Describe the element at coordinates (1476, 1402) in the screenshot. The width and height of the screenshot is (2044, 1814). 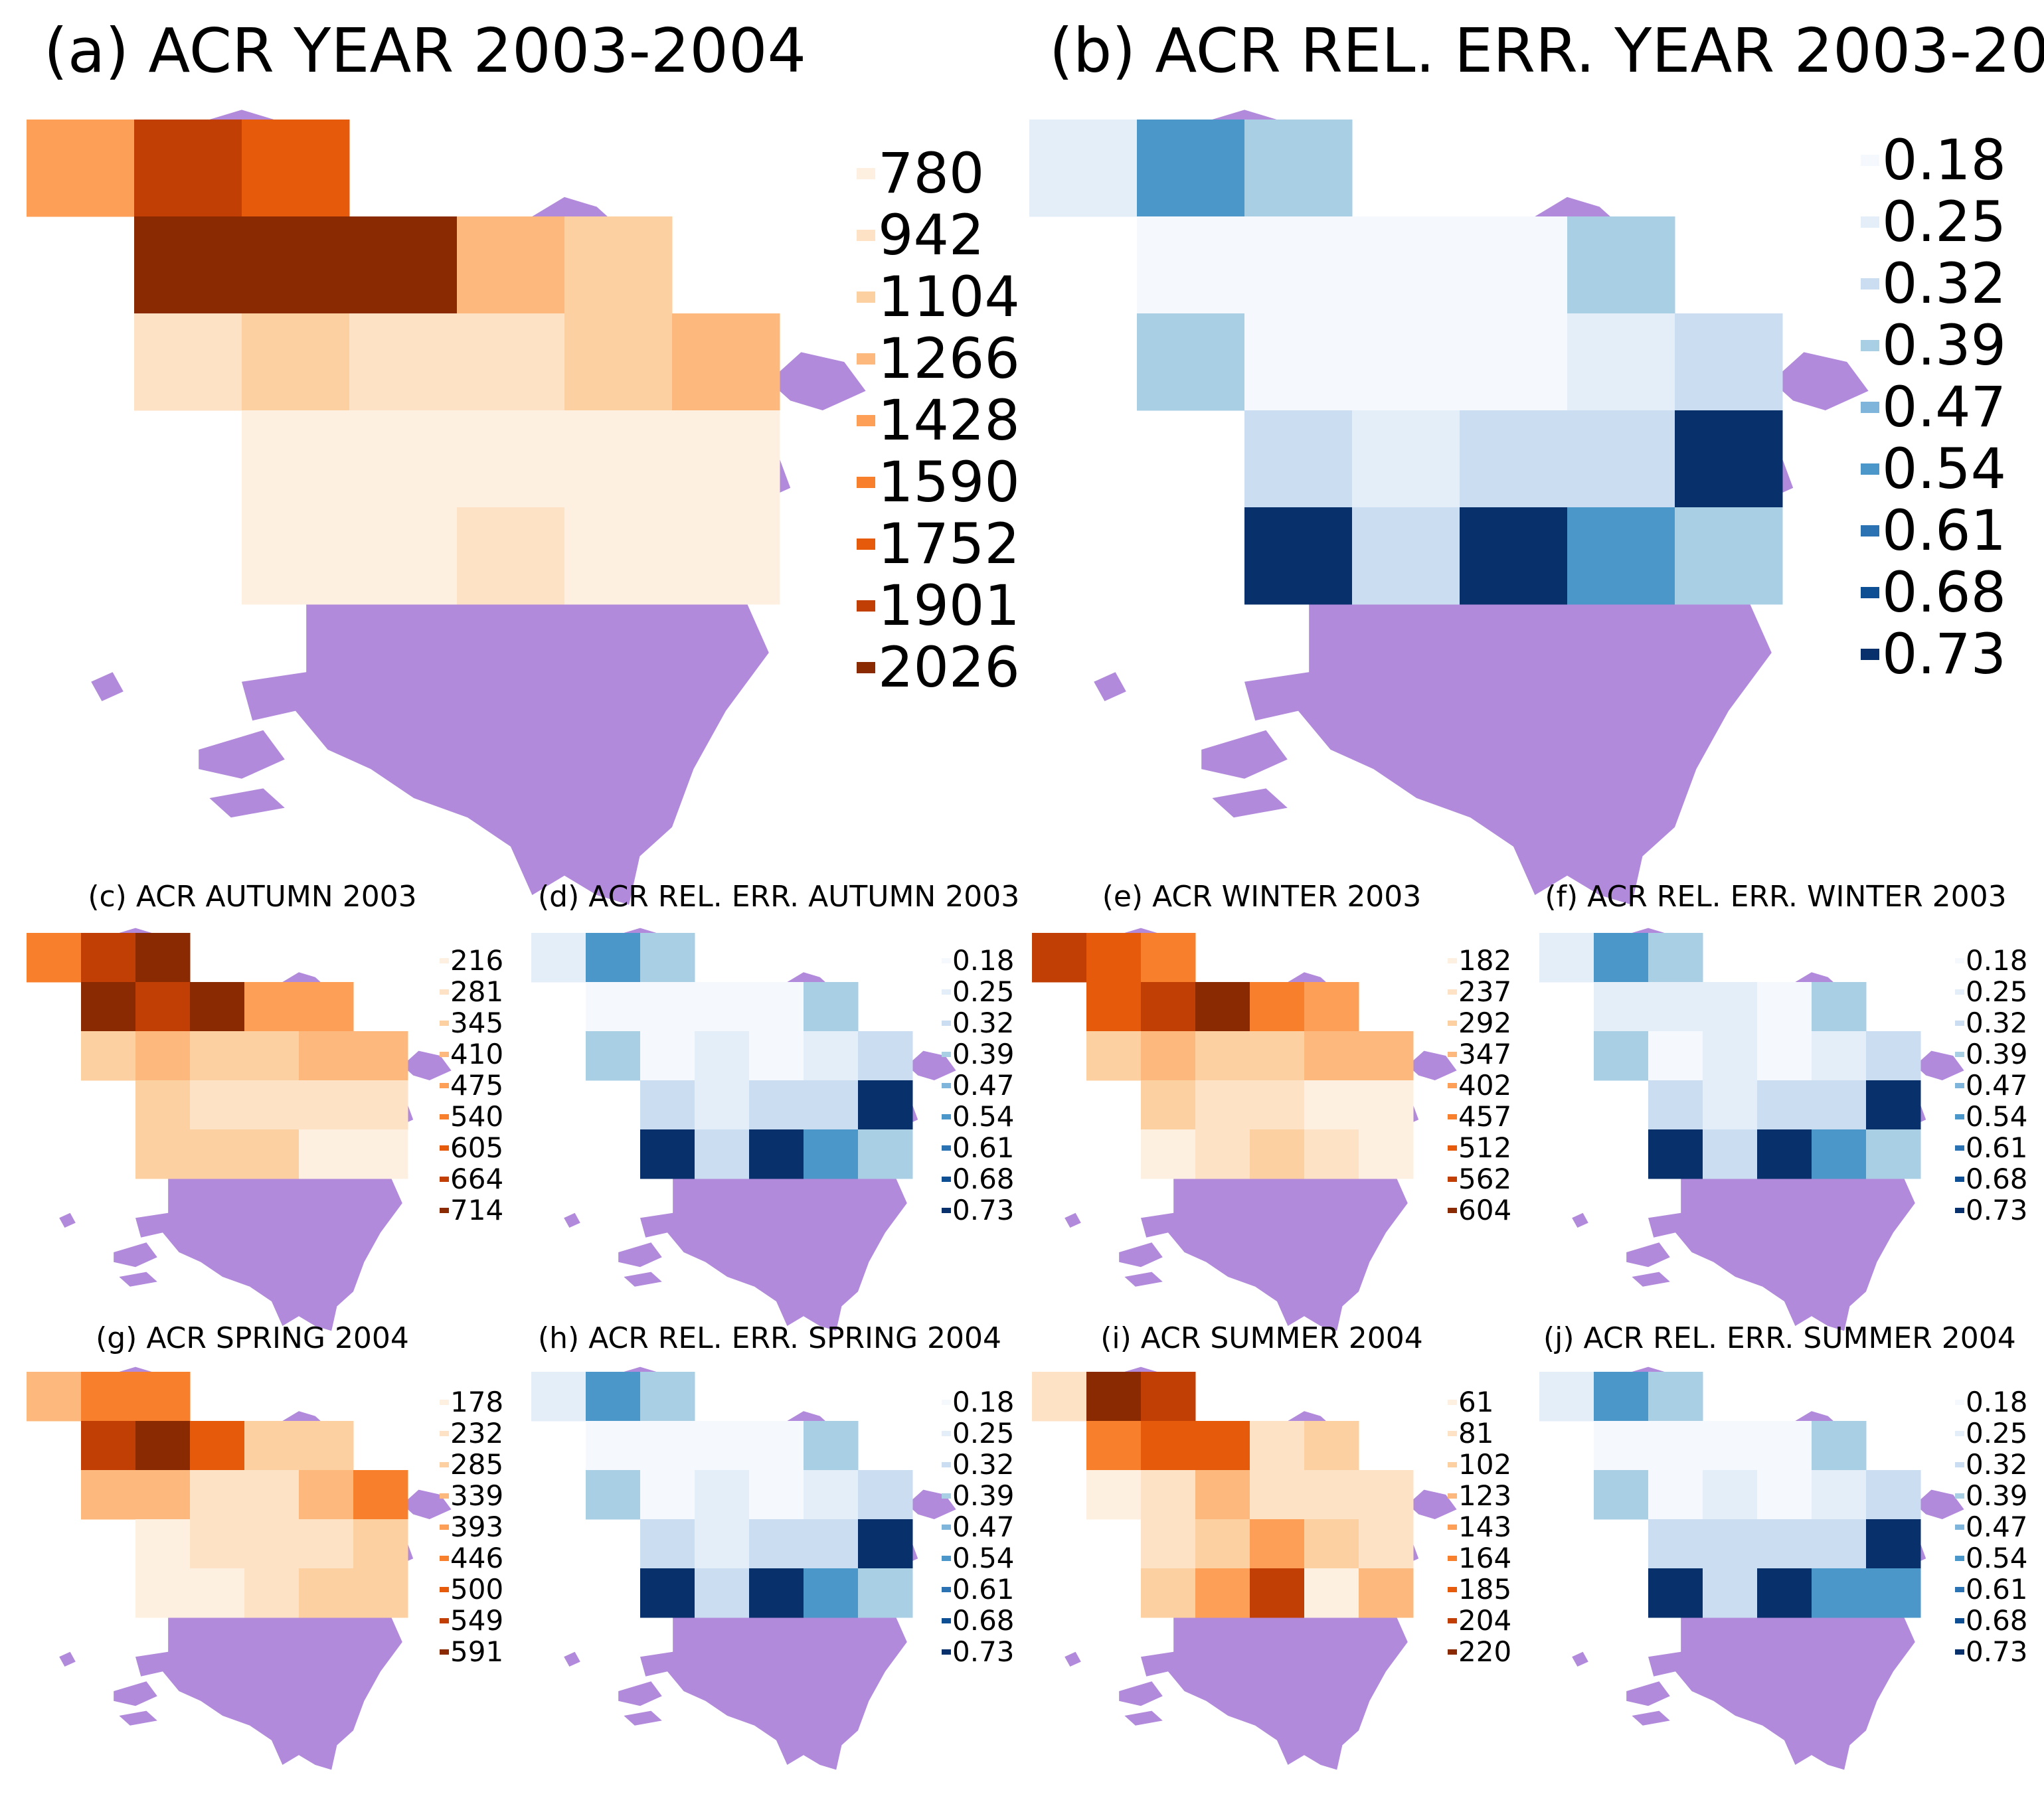
I see `legend-label: 61` at that location.